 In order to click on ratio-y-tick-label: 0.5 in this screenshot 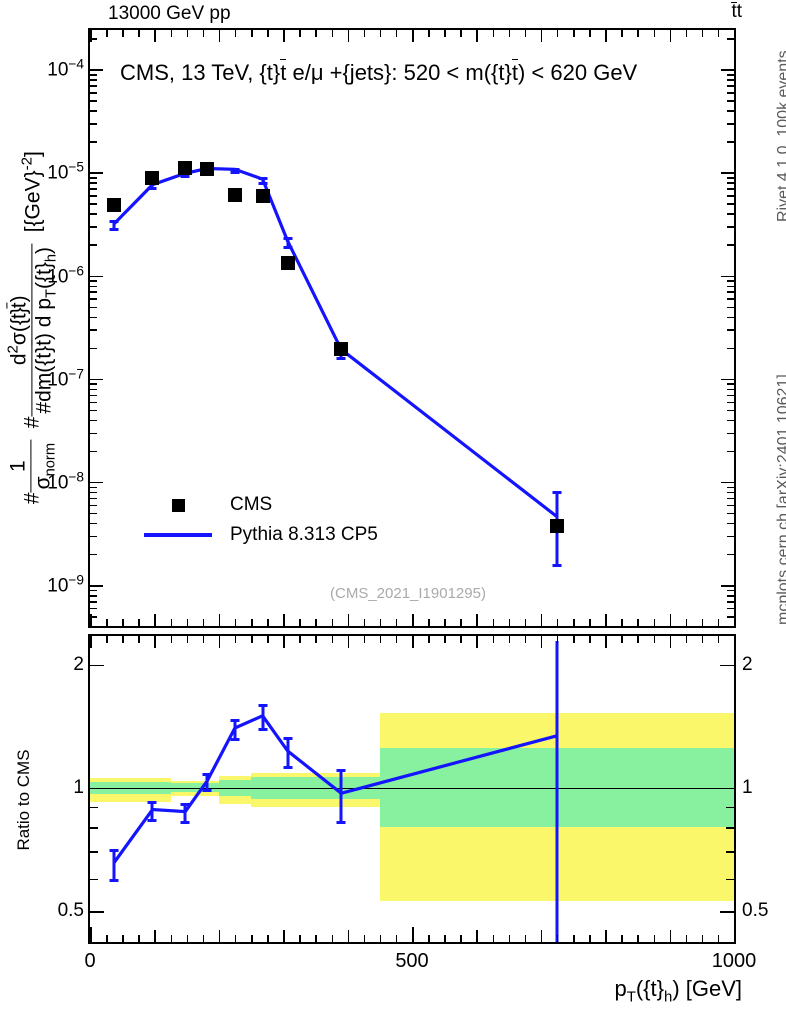, I will do `click(70, 911)`.